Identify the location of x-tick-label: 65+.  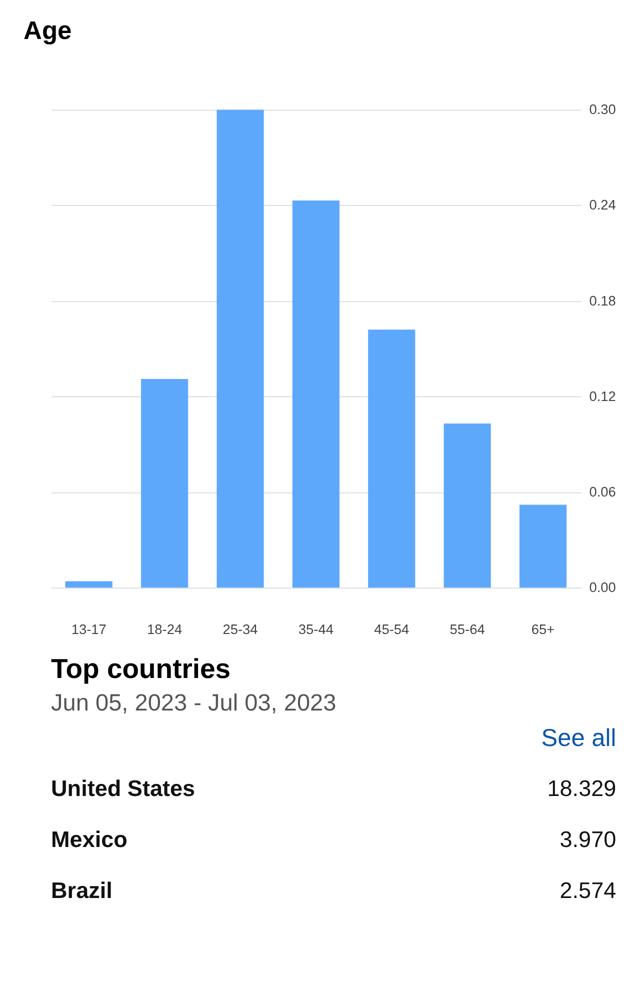
(543, 630).